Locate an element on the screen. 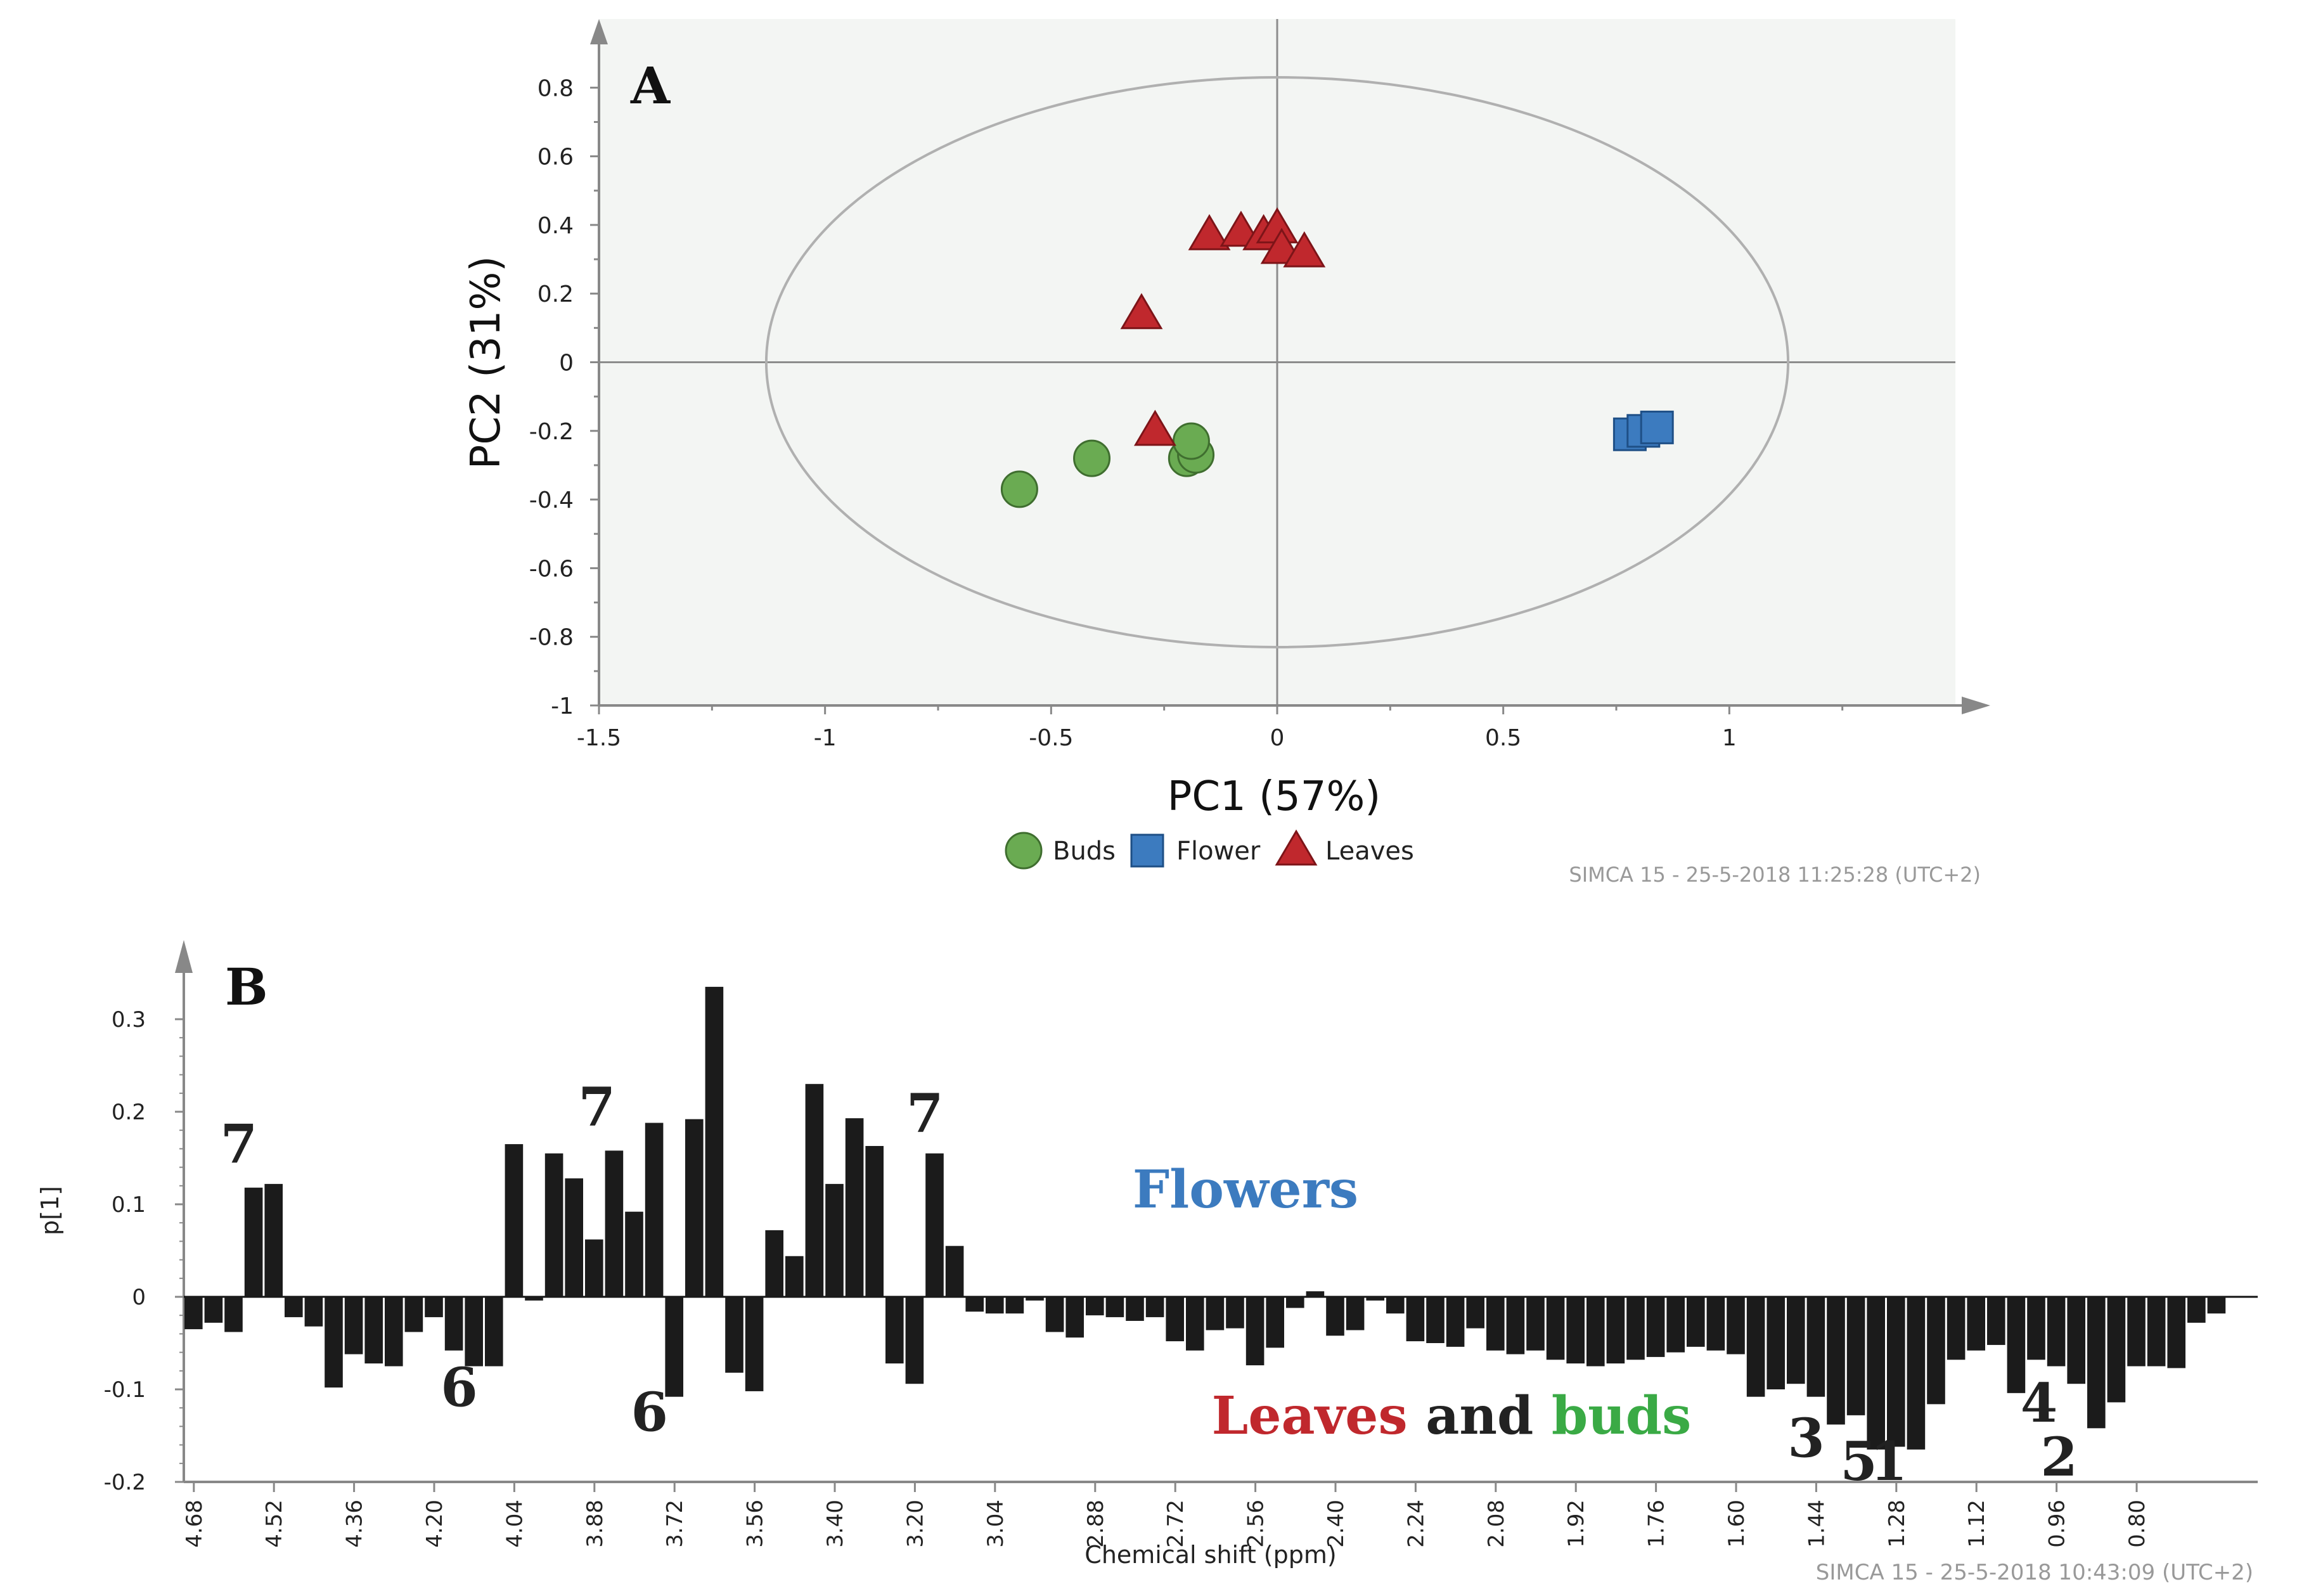 The width and height of the screenshot is (2304, 1596). y-tick-label: 0.4 is located at coordinates (555, 226).